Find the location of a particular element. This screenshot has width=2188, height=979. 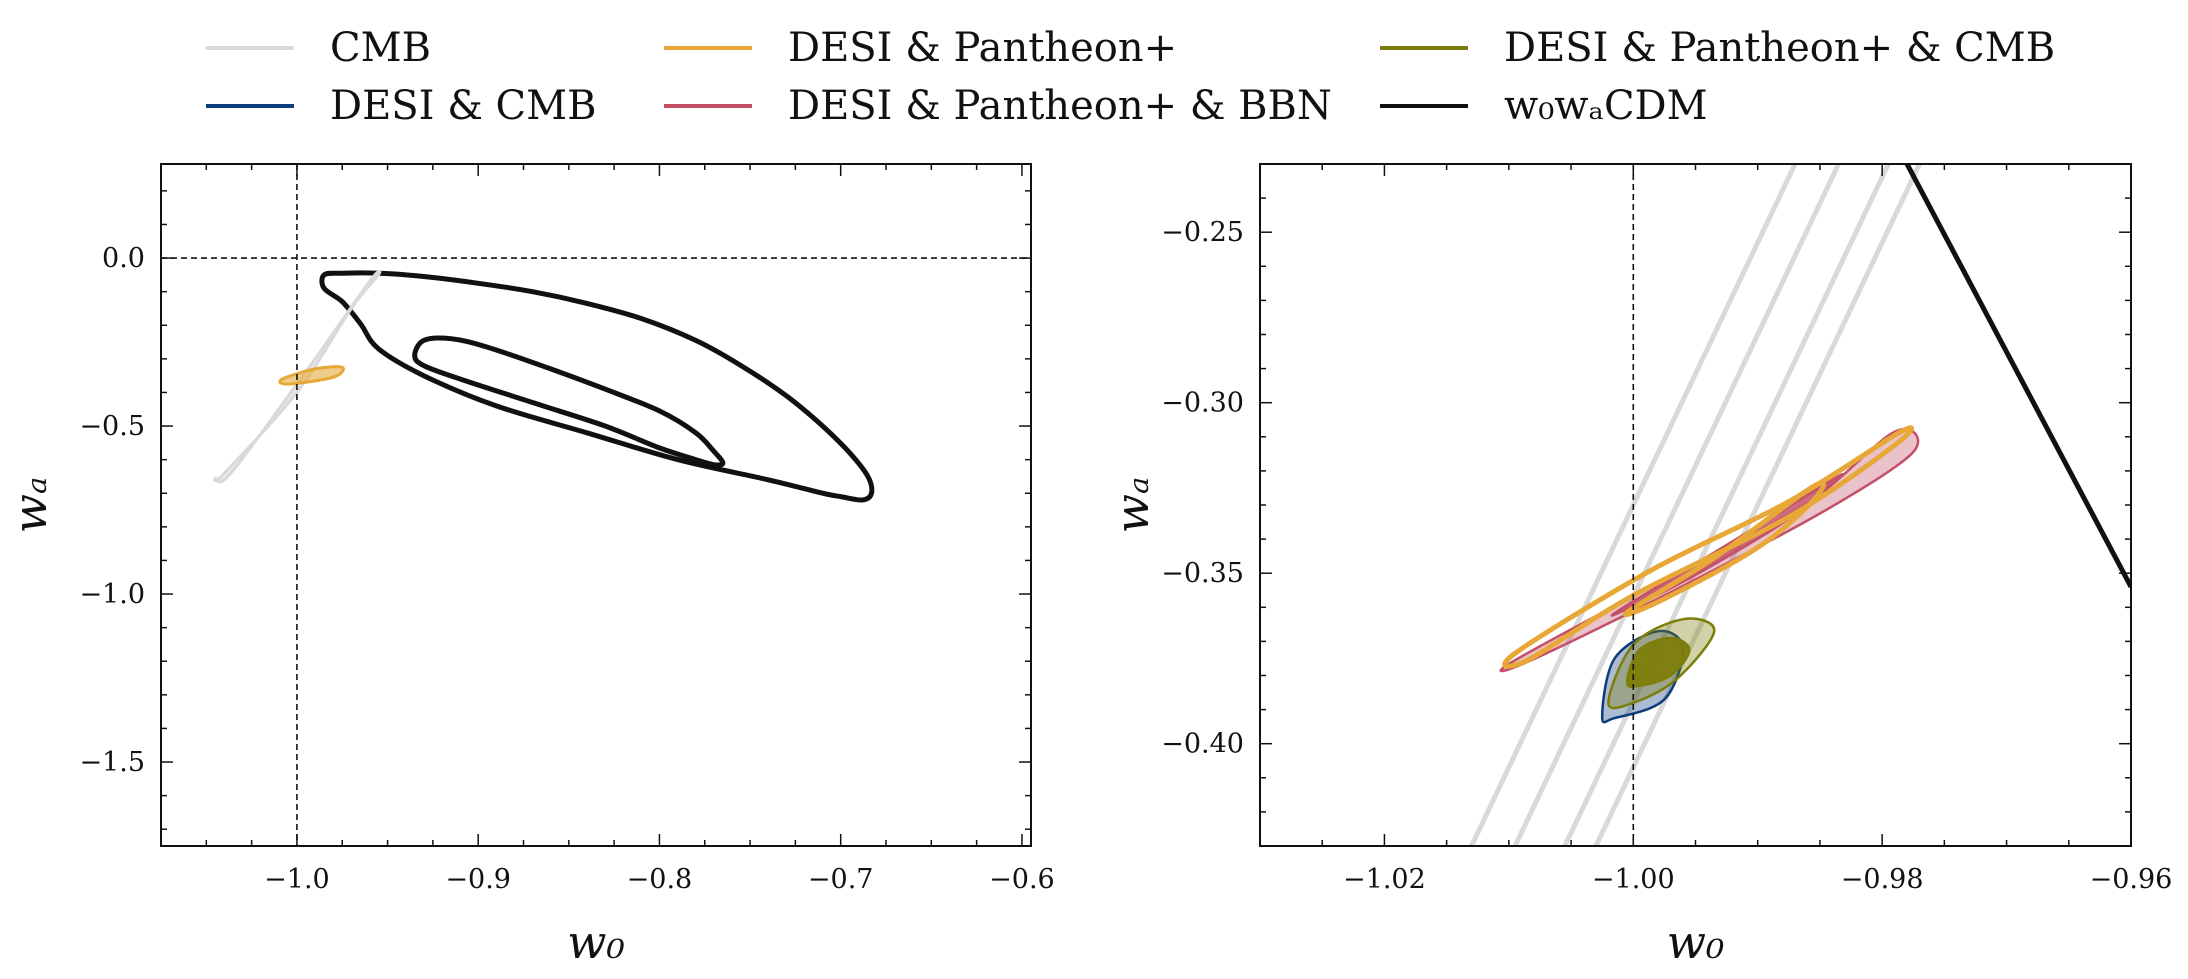

legend-item-desi-pantheon-bbn: DESI & Pantheon+ & BBN is located at coordinates (998, 106).